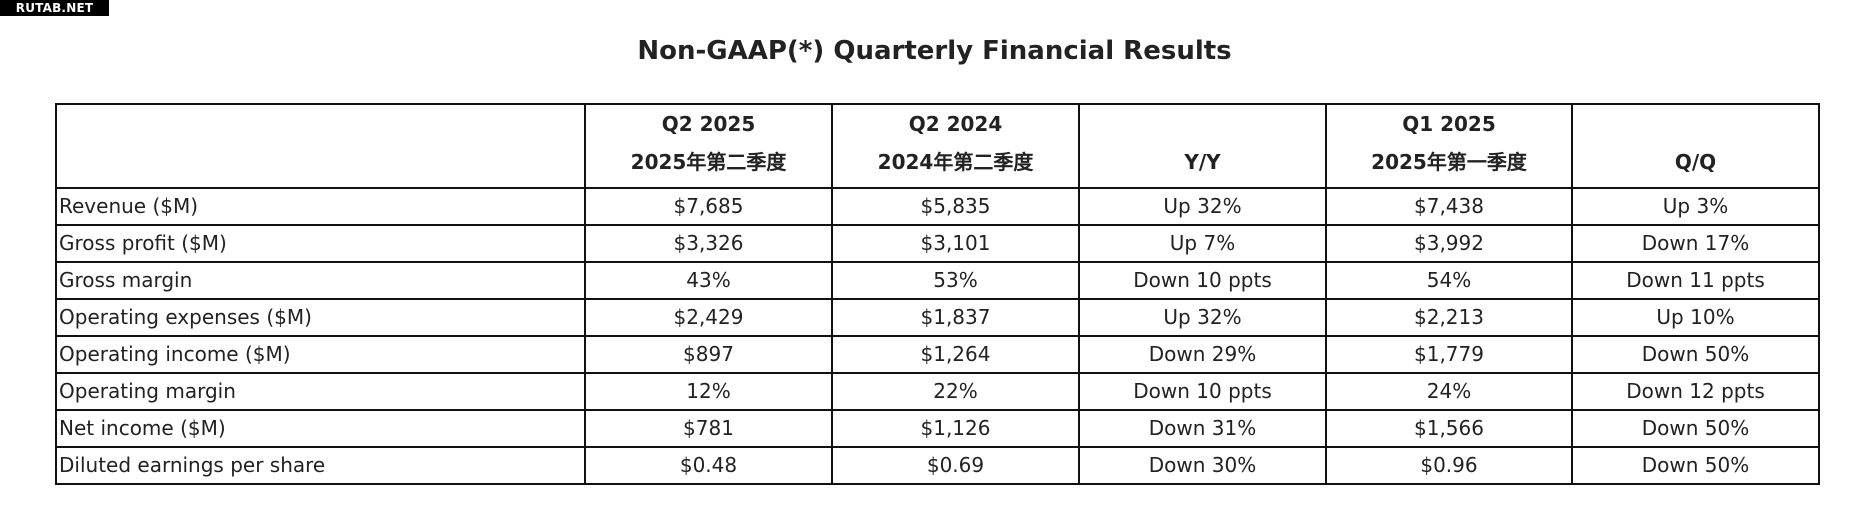  What do you see at coordinates (1695, 162) in the screenshot?
I see `header-line2: Q/Q` at bounding box center [1695, 162].